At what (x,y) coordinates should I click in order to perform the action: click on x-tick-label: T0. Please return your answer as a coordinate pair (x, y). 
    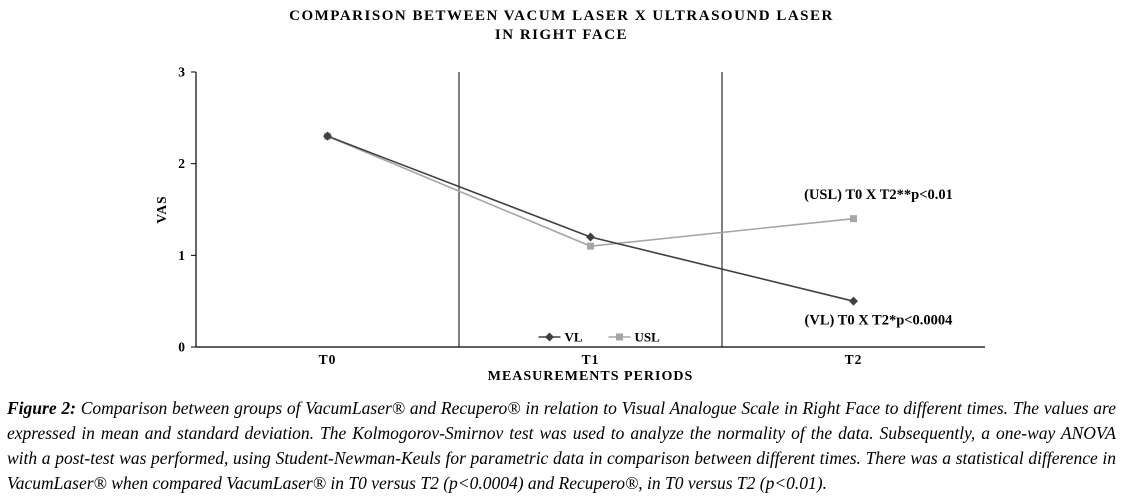
    Looking at the image, I should click on (328, 359).